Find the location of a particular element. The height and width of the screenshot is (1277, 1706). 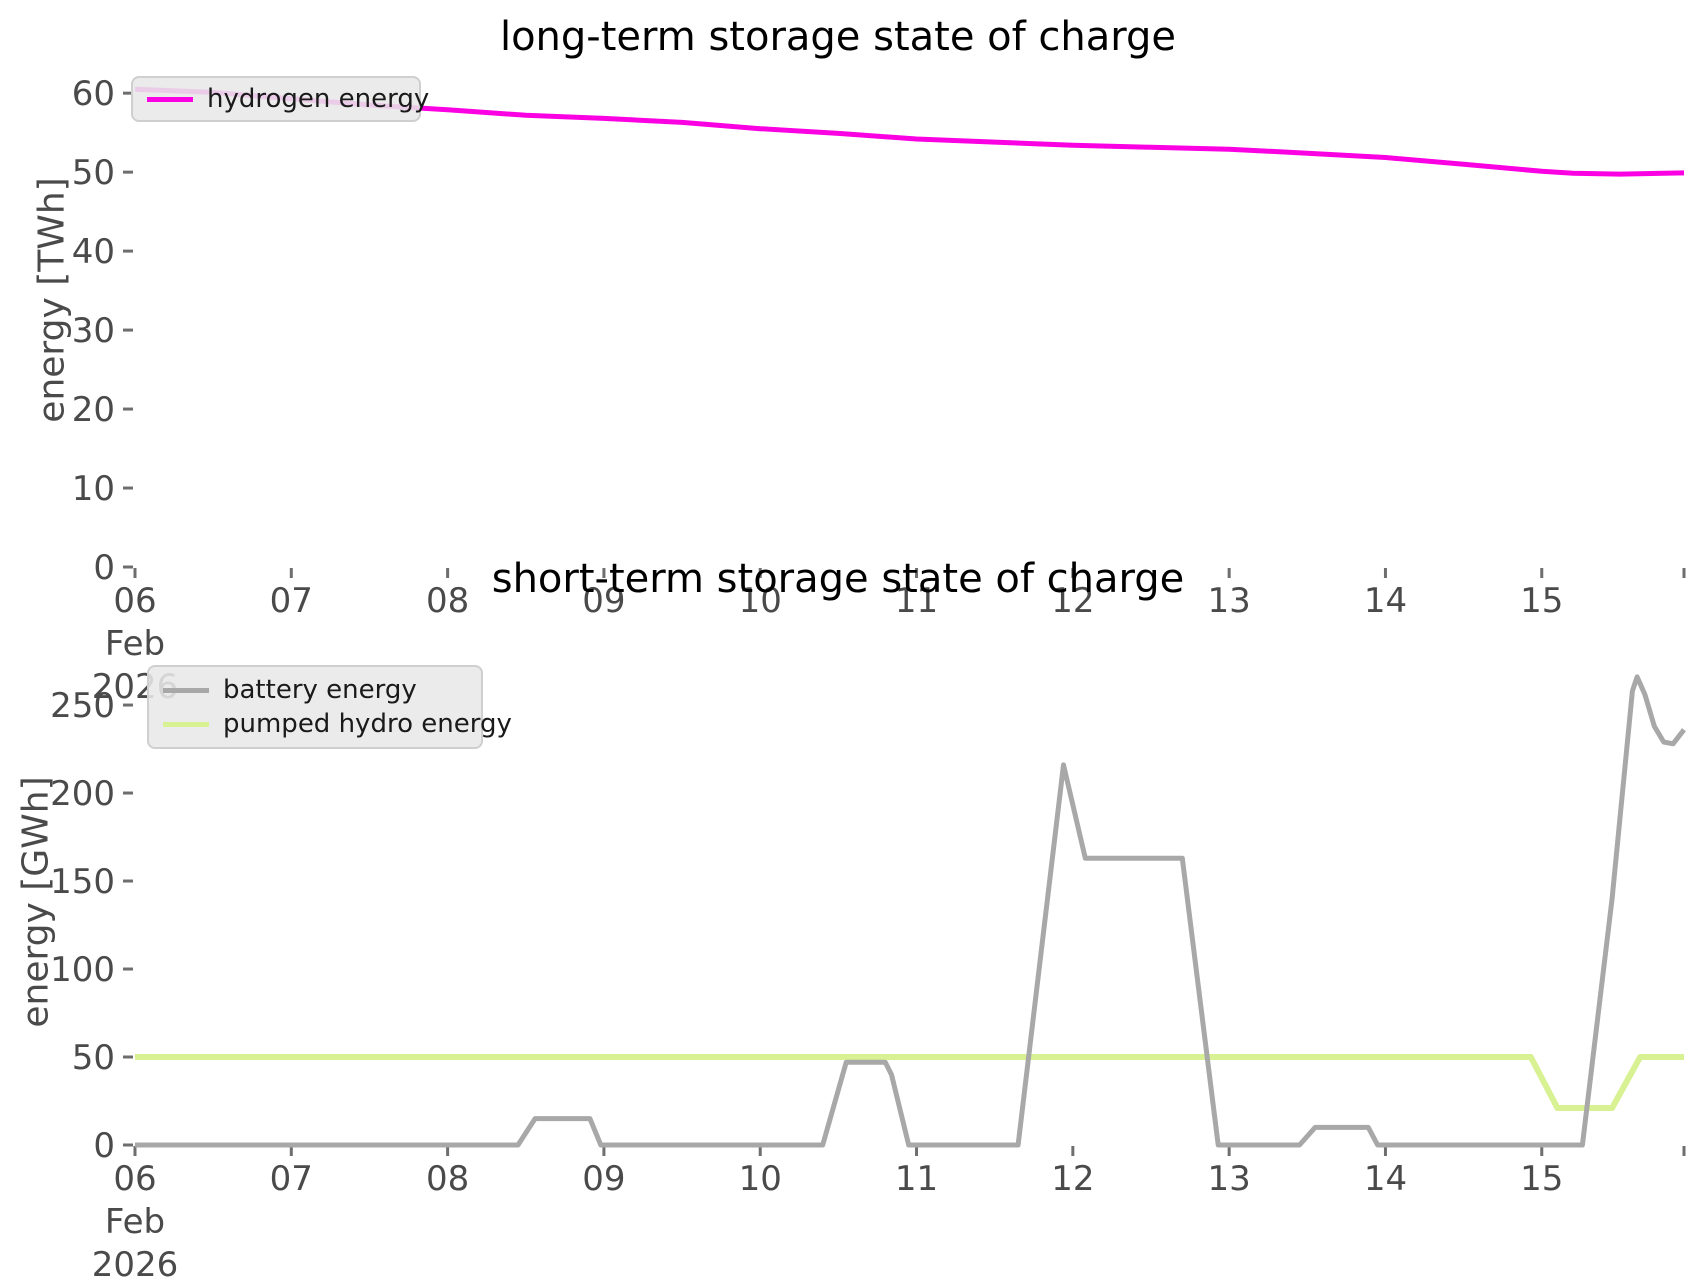

chart1-legend: hydrogen energy is located at coordinates (280, 99).